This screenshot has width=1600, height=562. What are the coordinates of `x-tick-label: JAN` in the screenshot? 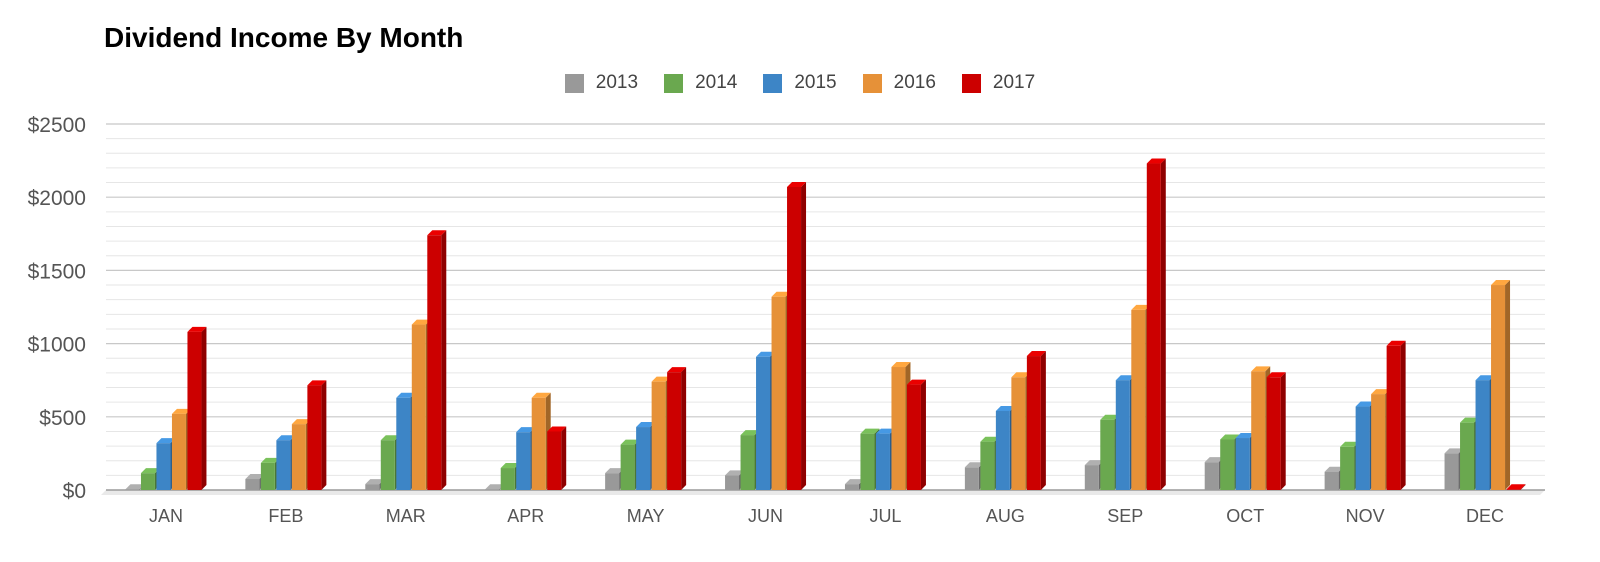 It's located at (166, 516).